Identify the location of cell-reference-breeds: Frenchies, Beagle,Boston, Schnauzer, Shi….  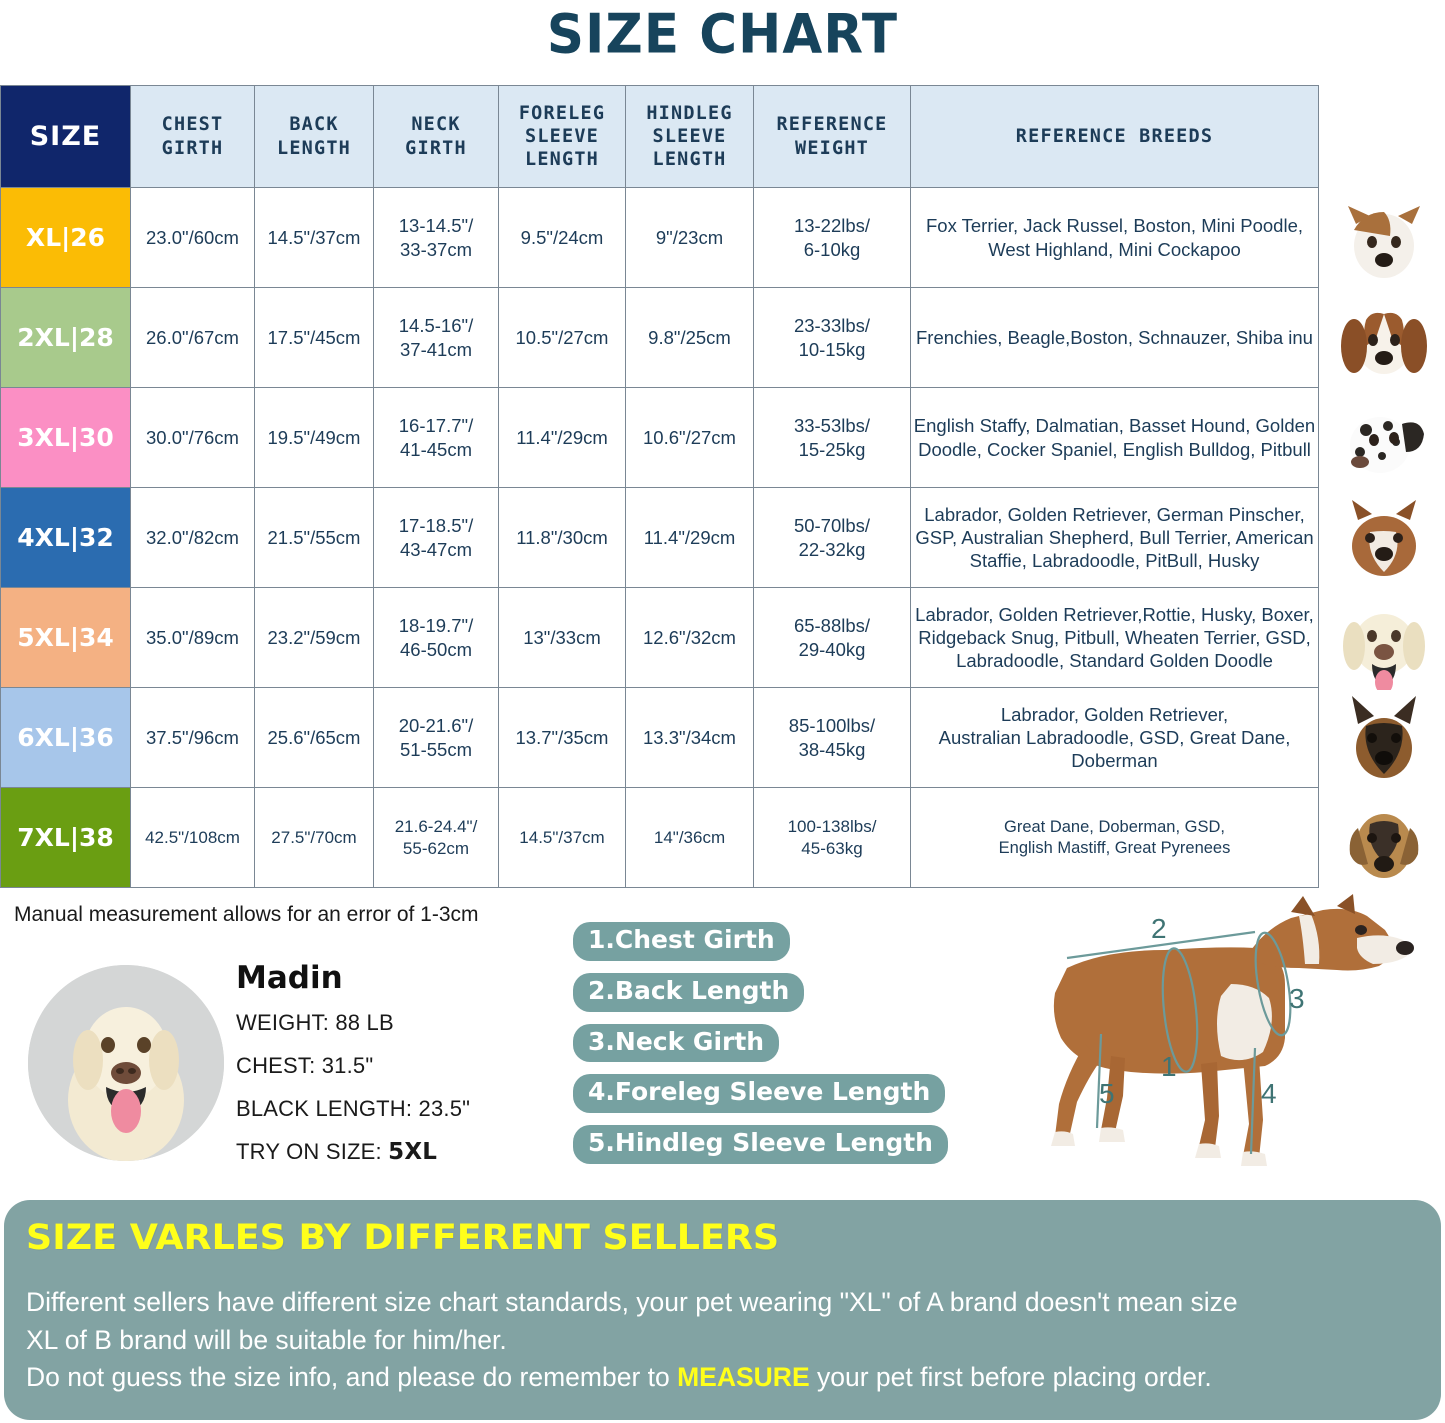
(1114, 337).